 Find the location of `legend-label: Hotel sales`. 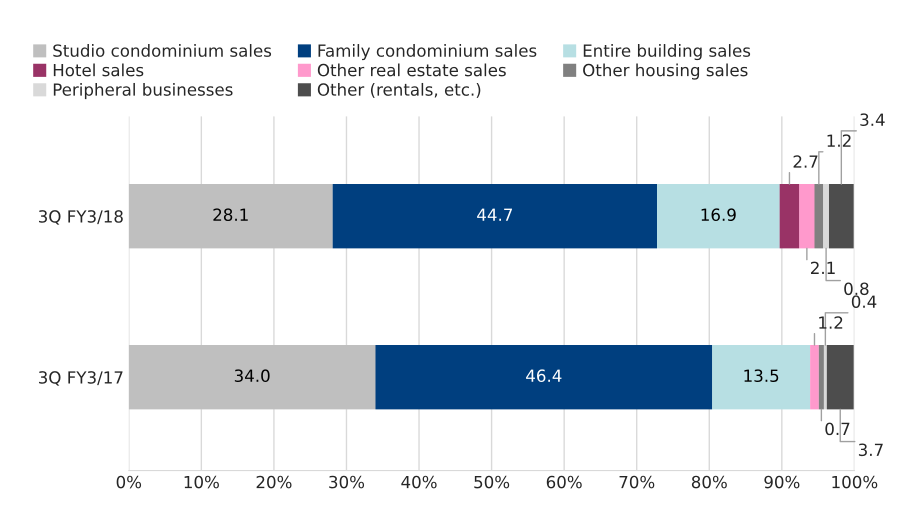

legend-label: Hotel sales is located at coordinates (99, 69).